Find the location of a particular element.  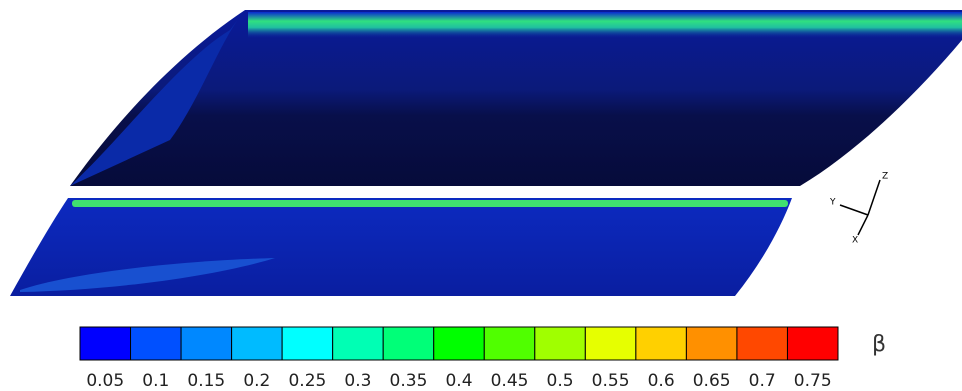

wing-tip is located at coordinates (157, 98).